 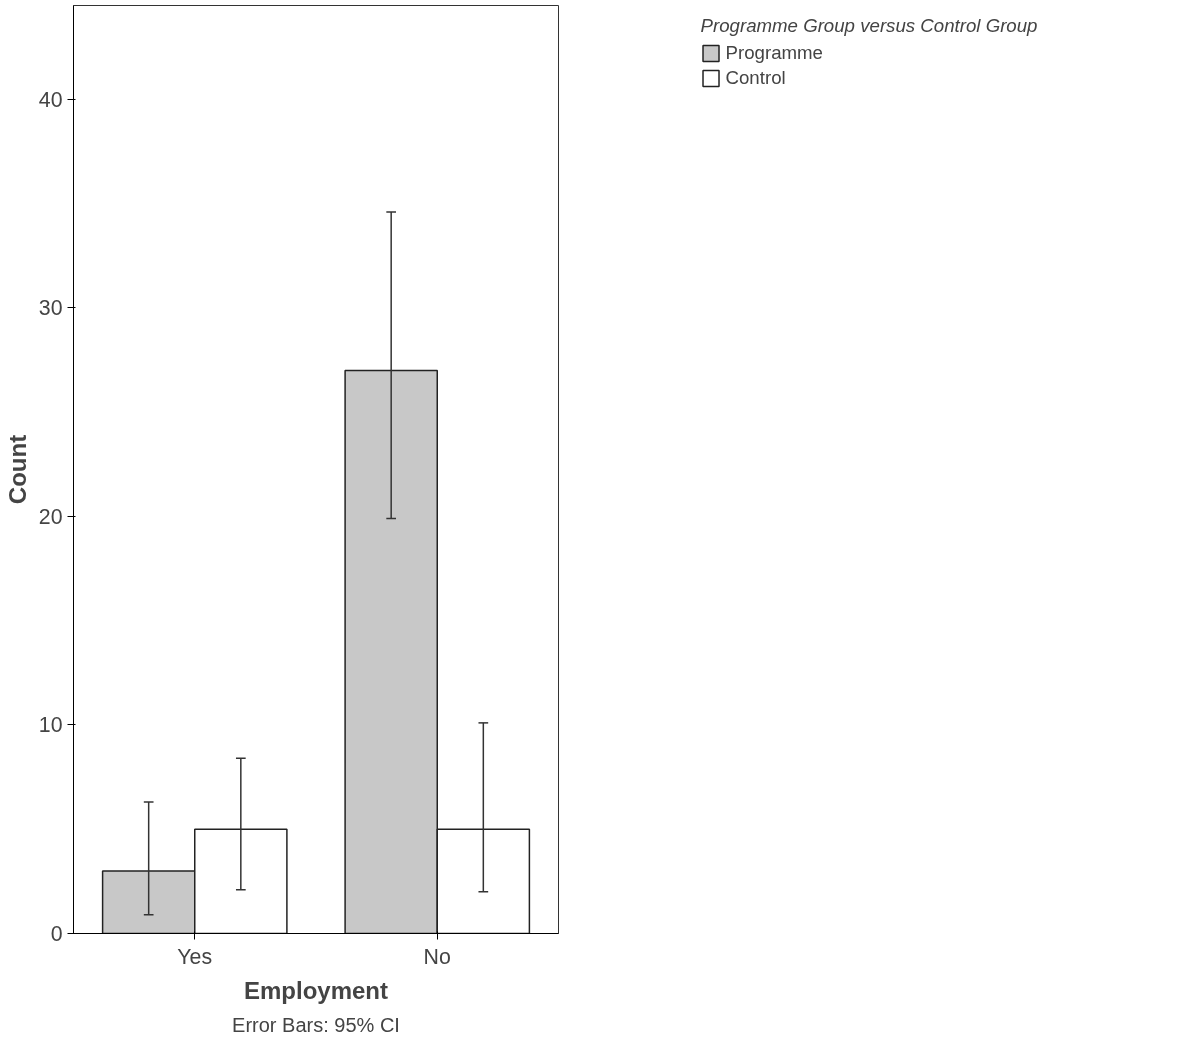 What do you see at coordinates (56, 934) in the screenshot?
I see `y-tick-label: 0` at bounding box center [56, 934].